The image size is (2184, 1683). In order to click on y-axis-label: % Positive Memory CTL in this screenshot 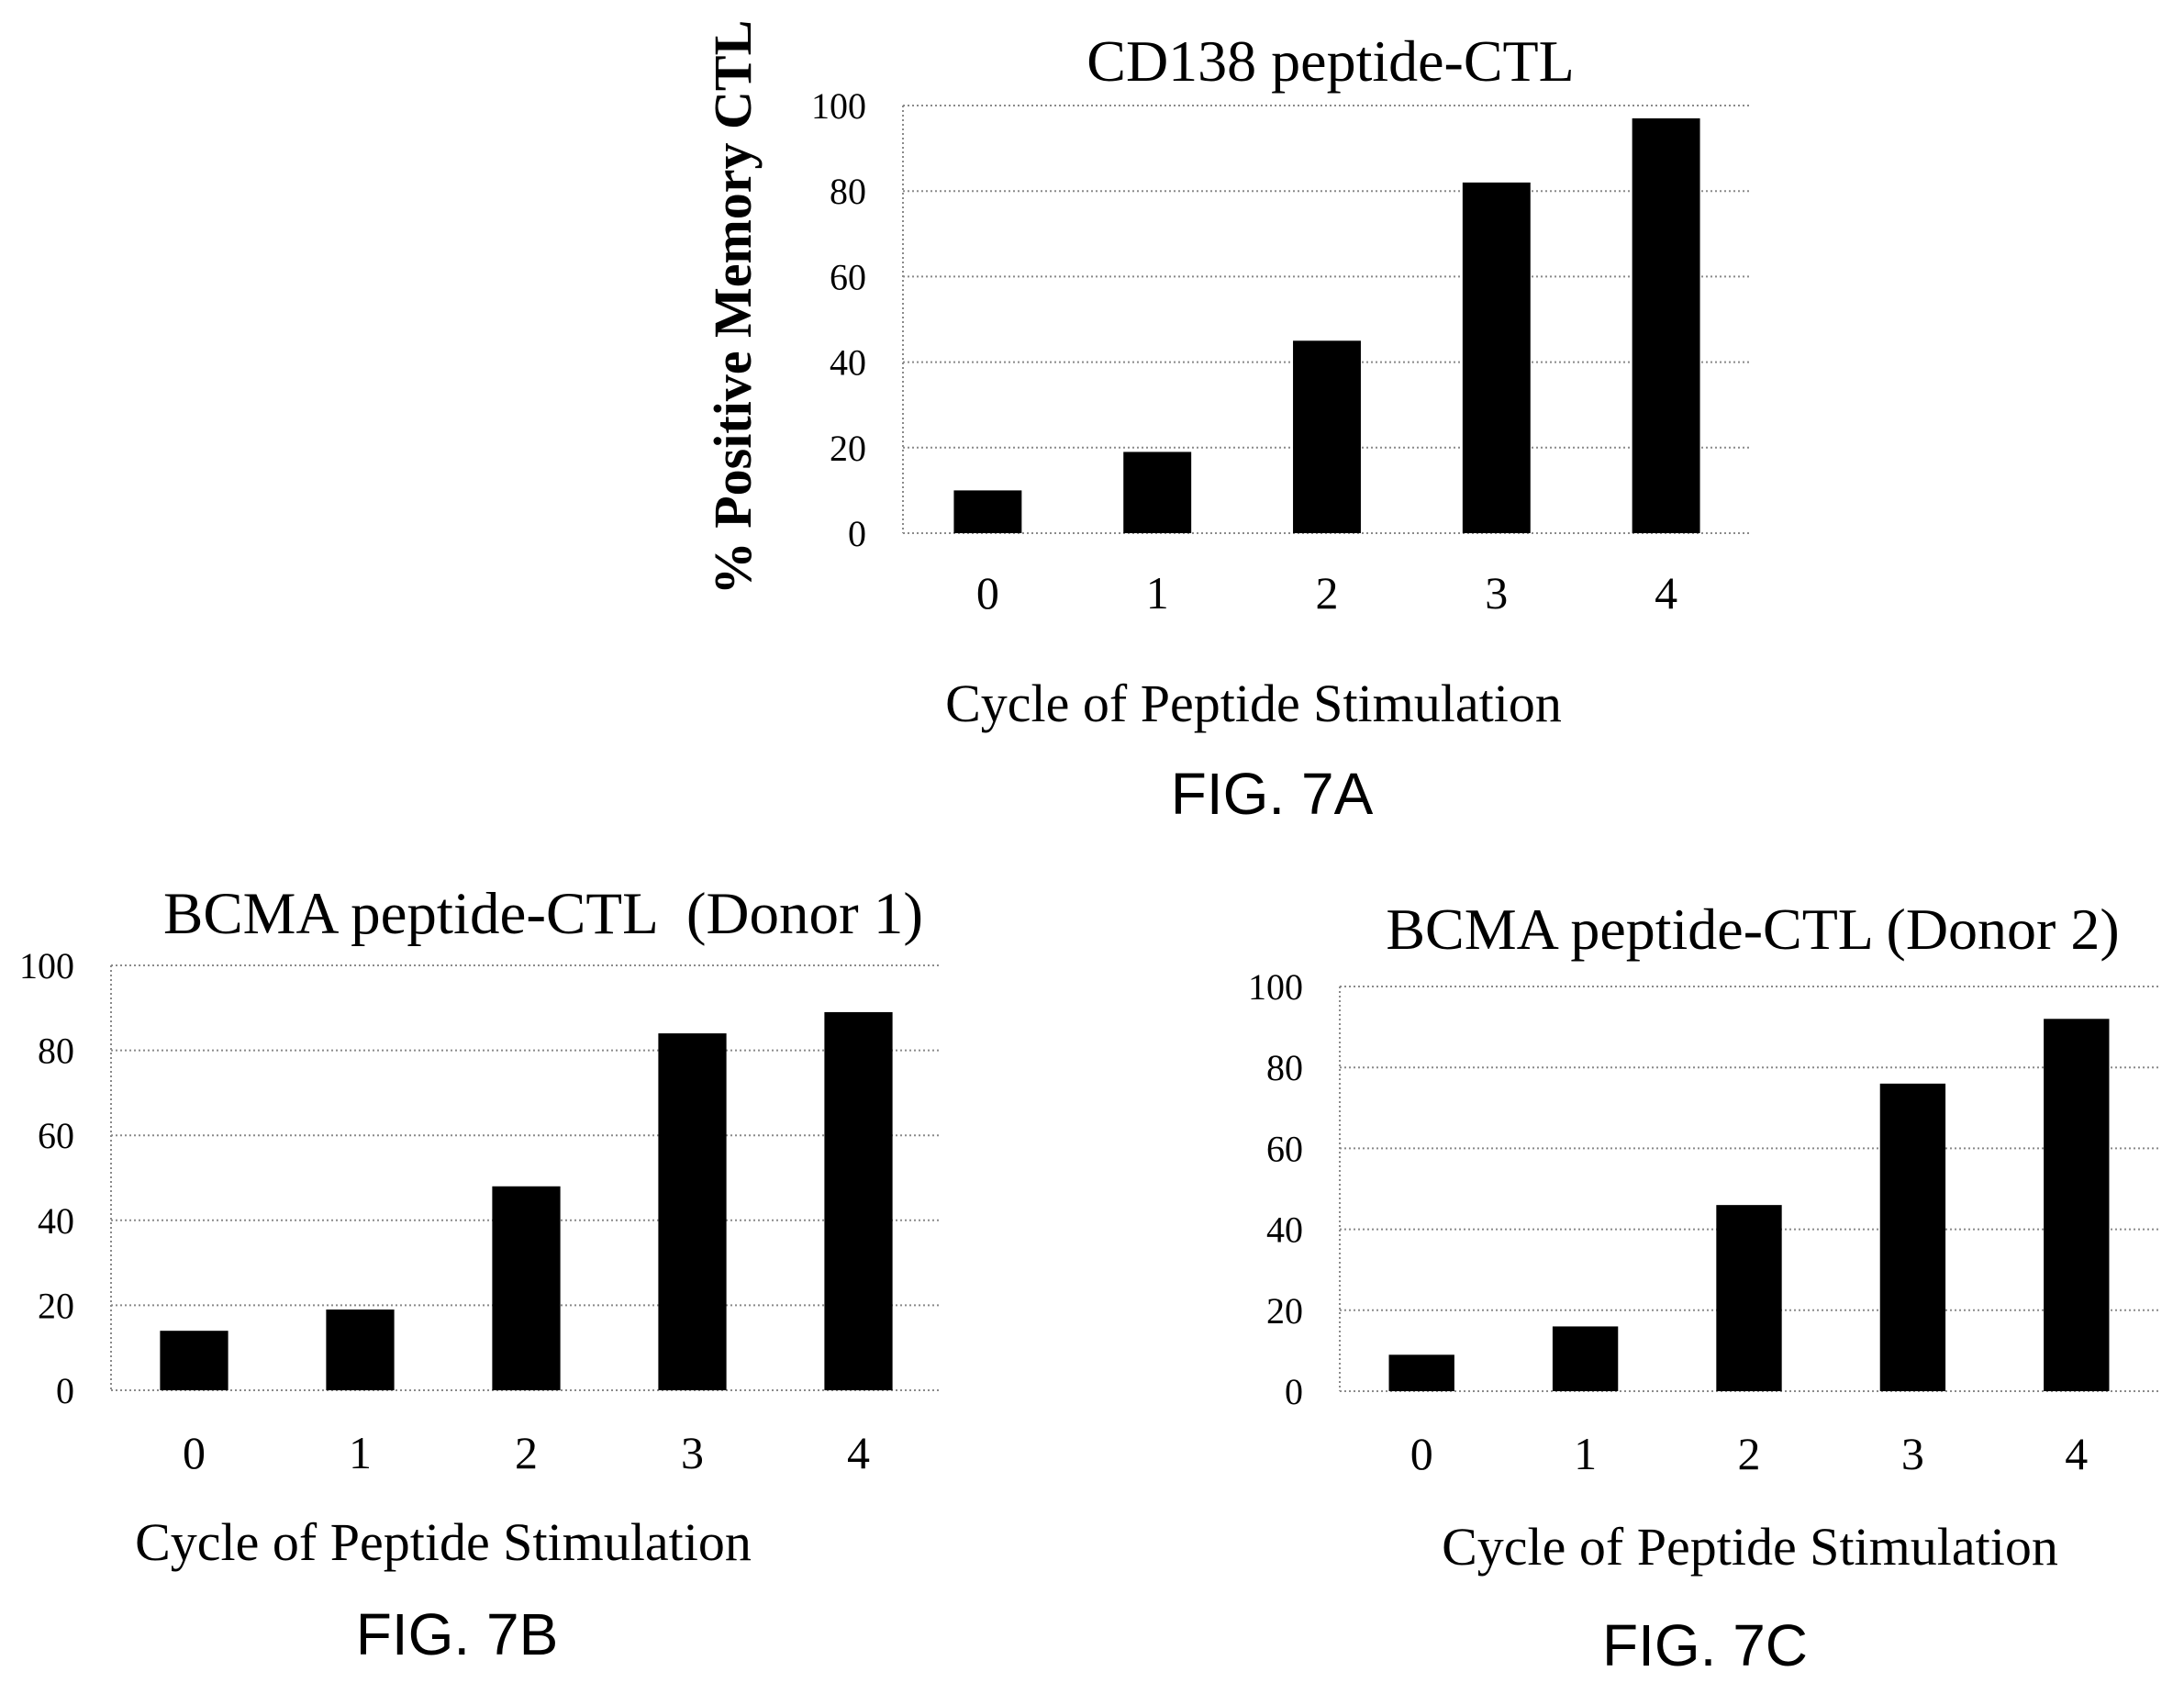, I will do `click(733, 308)`.